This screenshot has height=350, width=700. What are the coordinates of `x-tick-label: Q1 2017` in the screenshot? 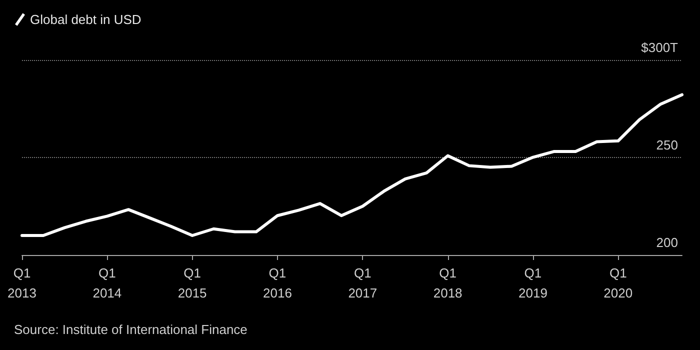 It's located at (363, 283).